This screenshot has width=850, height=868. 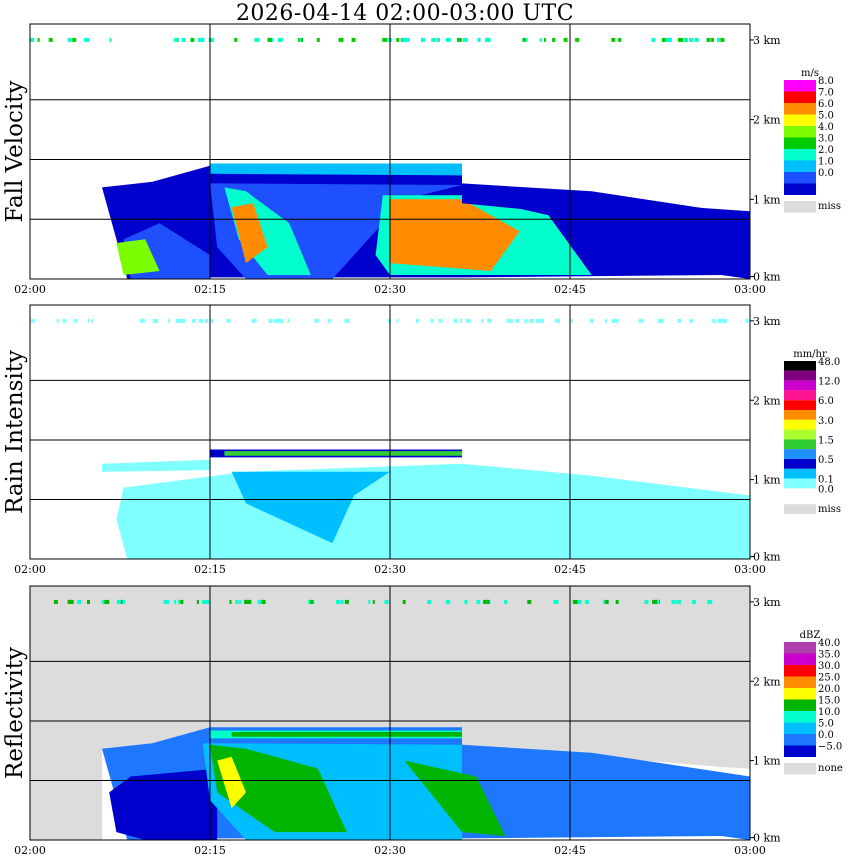 I want to click on legend-label: 7.0, so click(x=826, y=93).